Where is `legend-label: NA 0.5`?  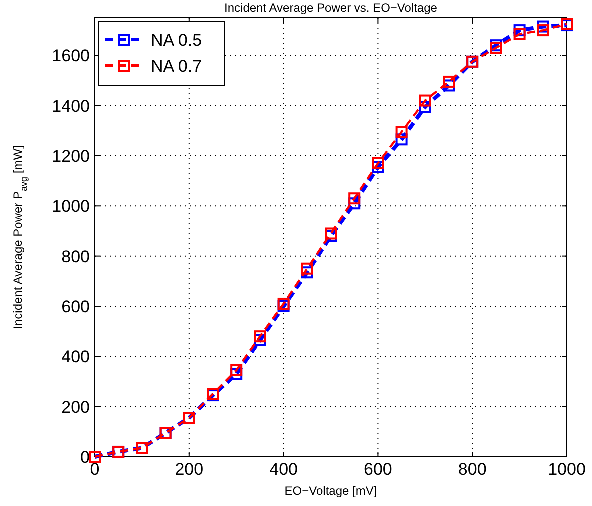
legend-label: NA 0.5 is located at coordinates (176, 40).